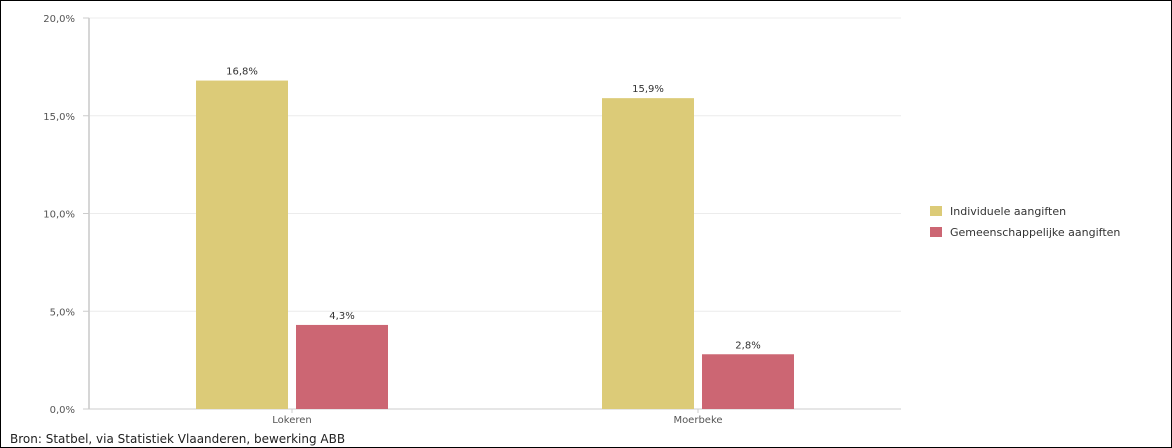 The image size is (1172, 448). What do you see at coordinates (59, 215) in the screenshot?
I see `y-tick-label-2: 10,0%` at bounding box center [59, 215].